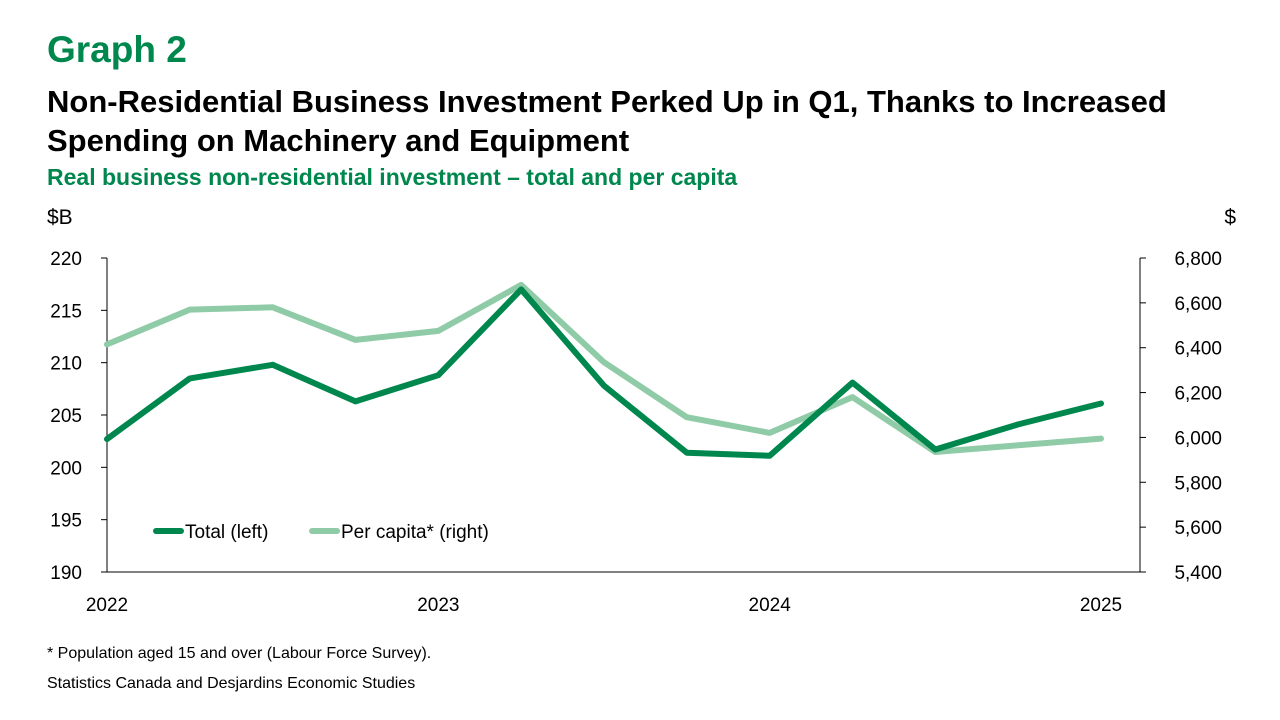 Image resolution: width=1280 pixels, height=720 pixels. I want to click on left-axis-unit: $B, so click(60, 217).